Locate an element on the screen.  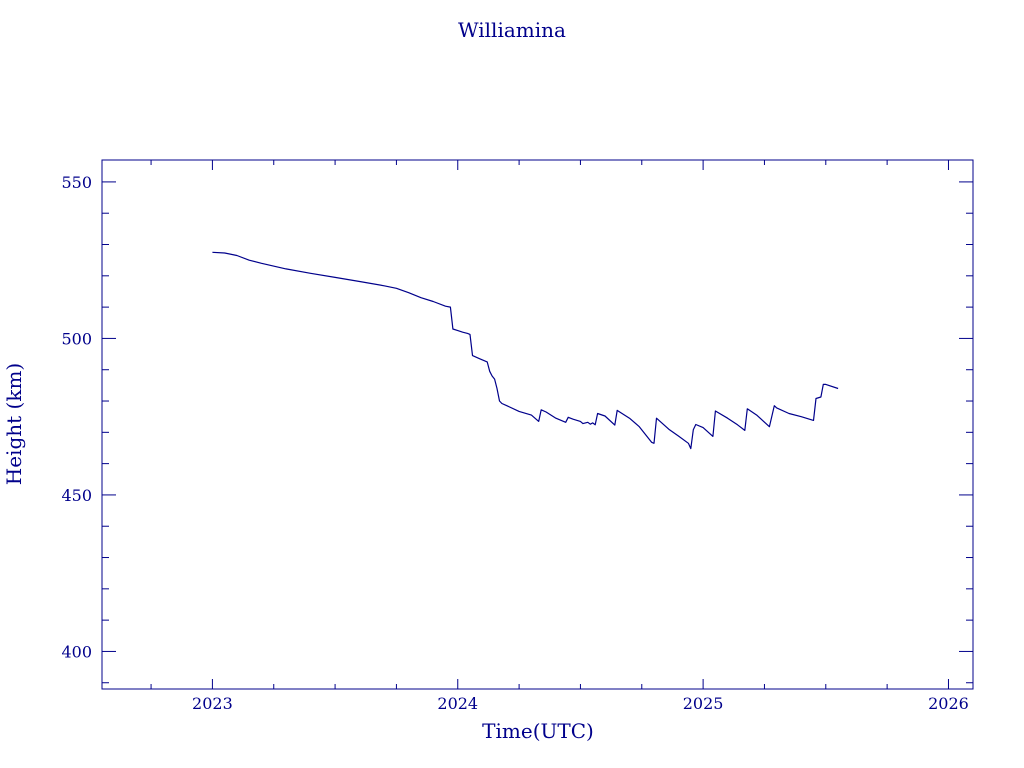
y-tick-label: 450 is located at coordinates (76, 495).